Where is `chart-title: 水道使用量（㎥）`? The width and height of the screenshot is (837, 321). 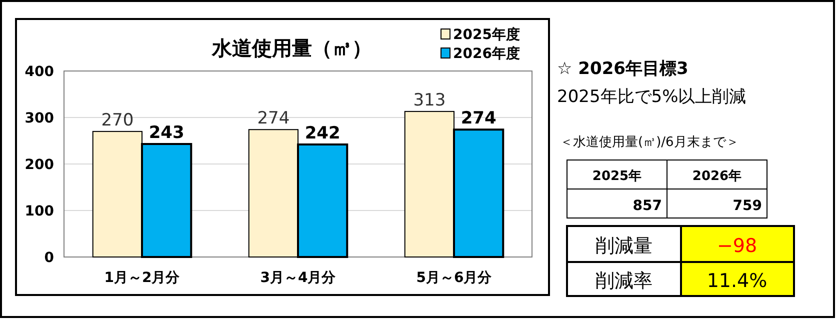
chart-title: 水道使用量（㎥） is located at coordinates (291, 48).